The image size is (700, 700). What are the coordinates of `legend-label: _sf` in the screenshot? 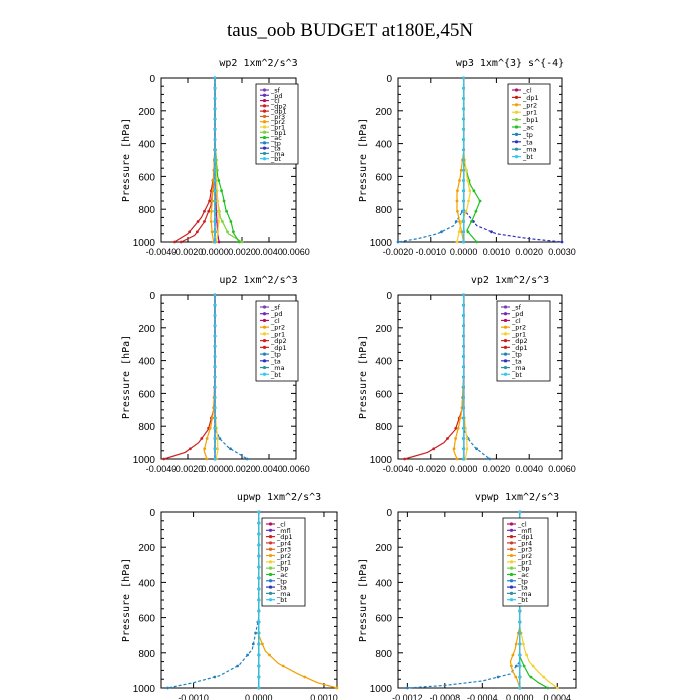 It's located at (275, 308).